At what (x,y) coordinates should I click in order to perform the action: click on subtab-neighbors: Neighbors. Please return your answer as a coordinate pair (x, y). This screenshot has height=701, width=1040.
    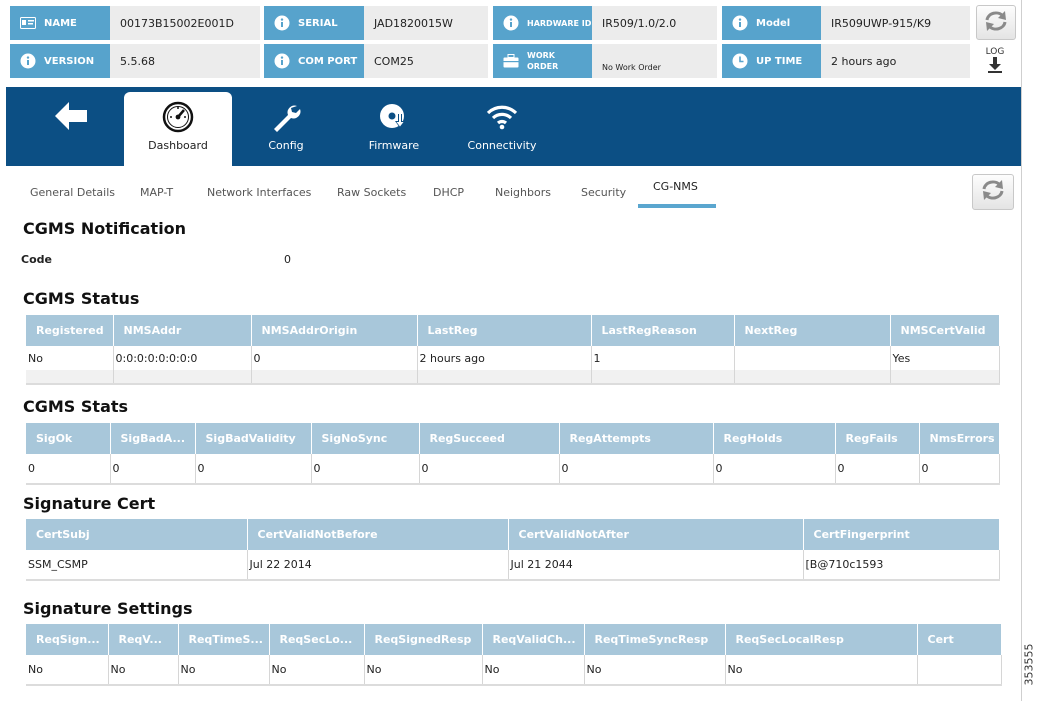
    Looking at the image, I should click on (523, 192).